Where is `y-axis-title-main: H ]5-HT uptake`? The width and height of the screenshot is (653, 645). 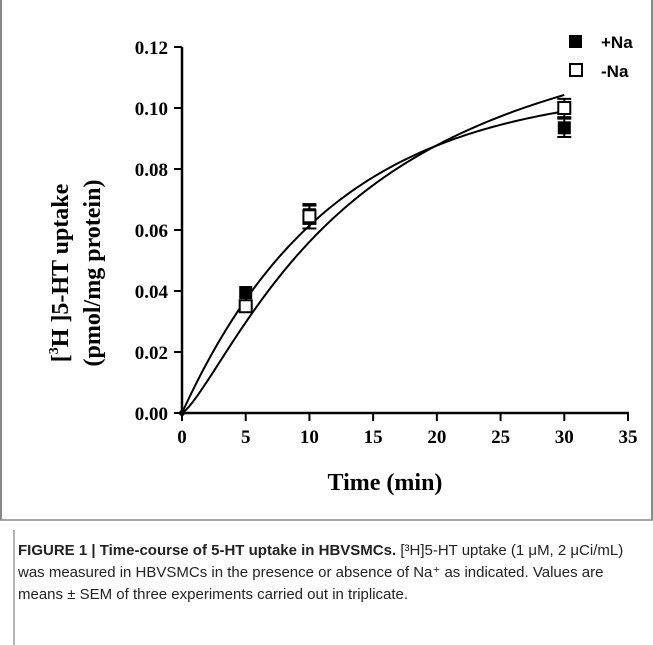 y-axis-title-main: H ]5-HT uptake is located at coordinates (61, 265).